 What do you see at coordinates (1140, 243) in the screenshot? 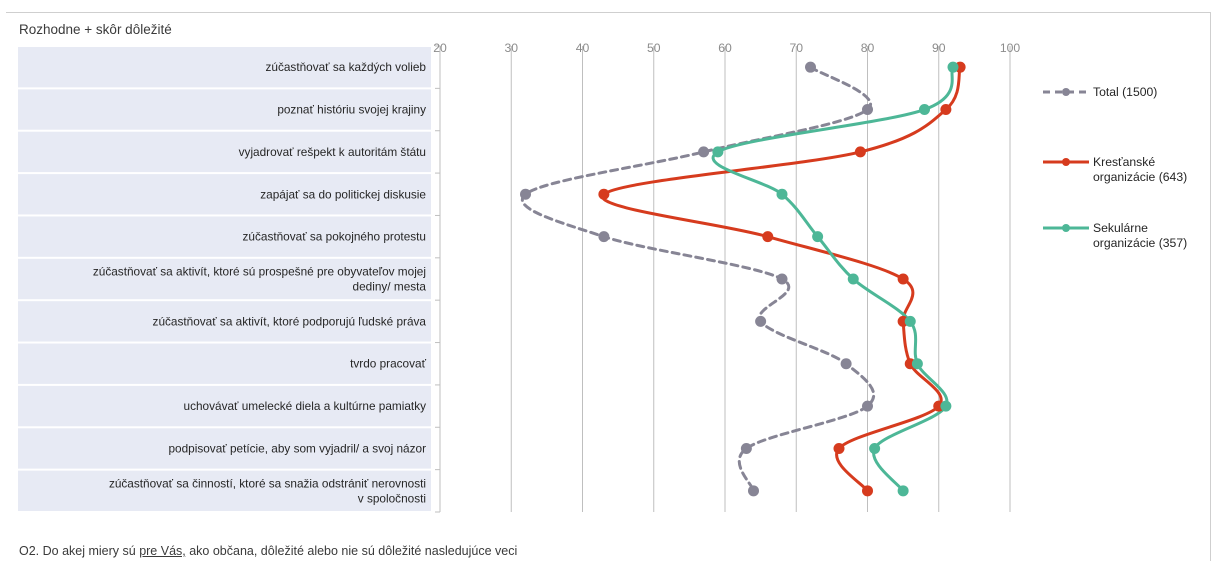
I see `legend-label-sekularne: organizácie (357)` at bounding box center [1140, 243].